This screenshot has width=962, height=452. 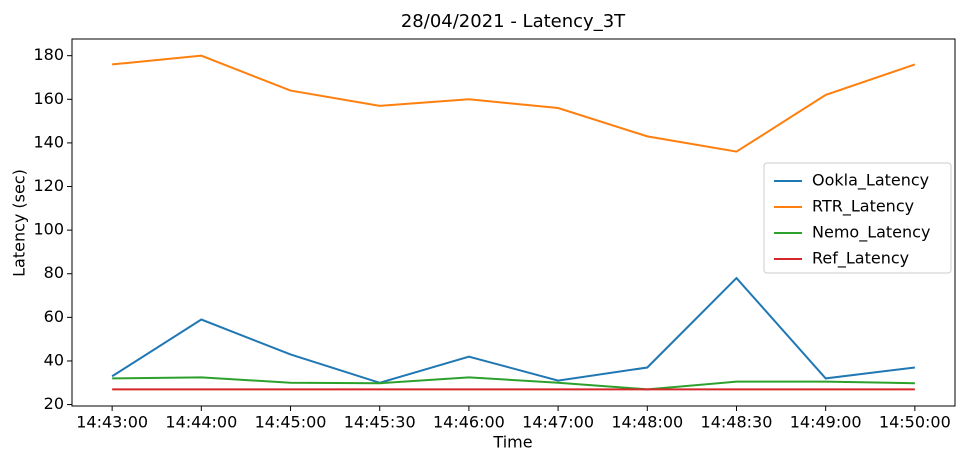 What do you see at coordinates (201, 422) in the screenshot?
I see `x-tick-label: 14:44:00` at bounding box center [201, 422].